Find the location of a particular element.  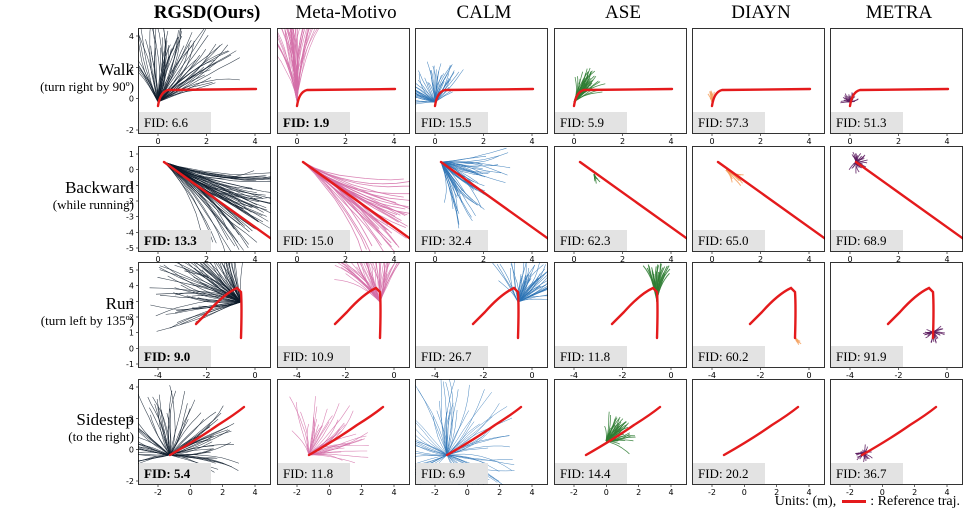

y-tick-label: -1 is located at coordinates (130, 364).